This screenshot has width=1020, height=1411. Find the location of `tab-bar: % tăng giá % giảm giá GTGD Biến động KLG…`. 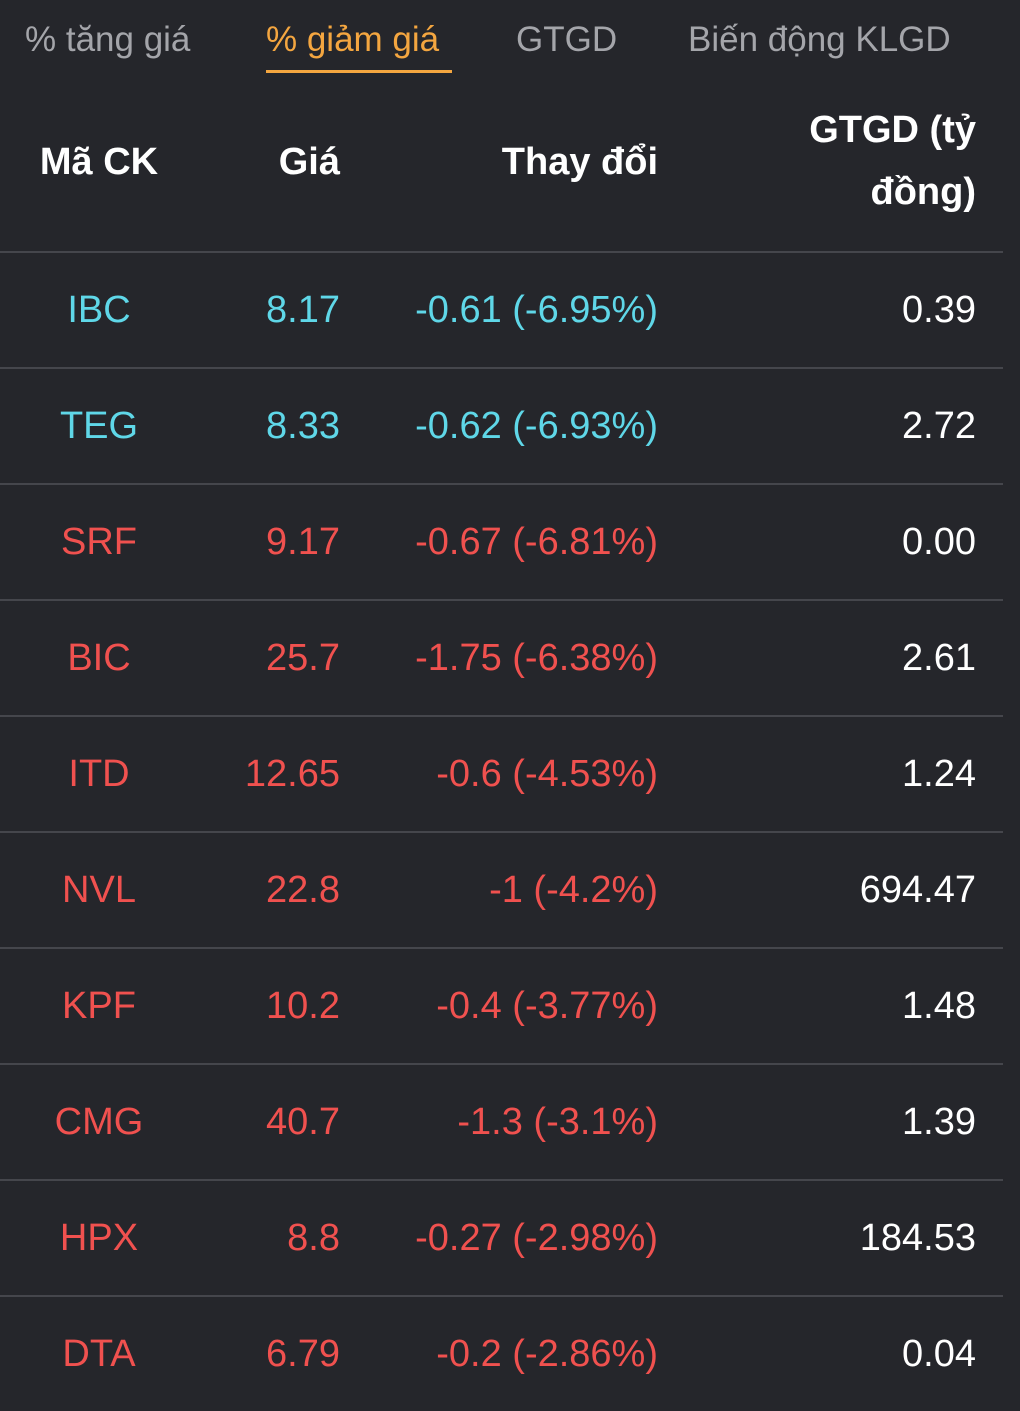

tab-bar: % tăng giá % giảm giá GTGD Biến động KLG… is located at coordinates (510, 45).